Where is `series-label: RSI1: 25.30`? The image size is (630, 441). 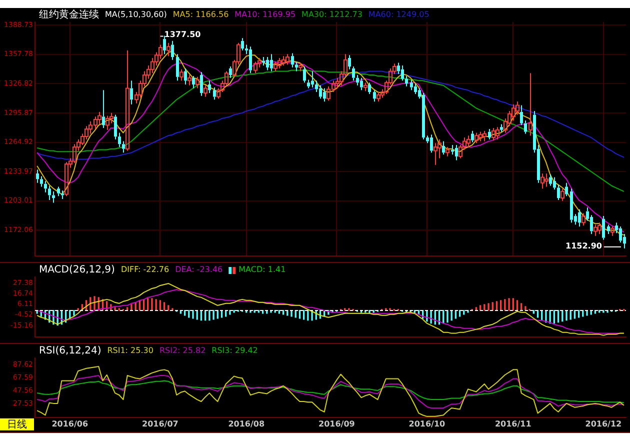
series-label: RSI1: 25.30 is located at coordinates (130, 351).